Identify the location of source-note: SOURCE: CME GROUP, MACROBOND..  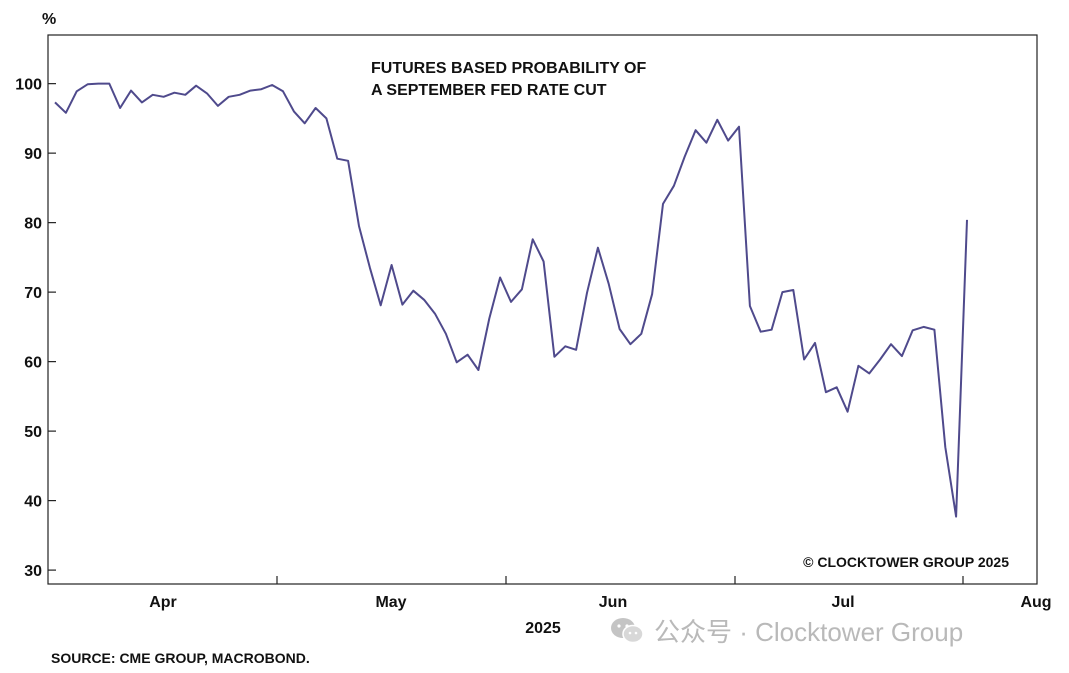
(180, 658).